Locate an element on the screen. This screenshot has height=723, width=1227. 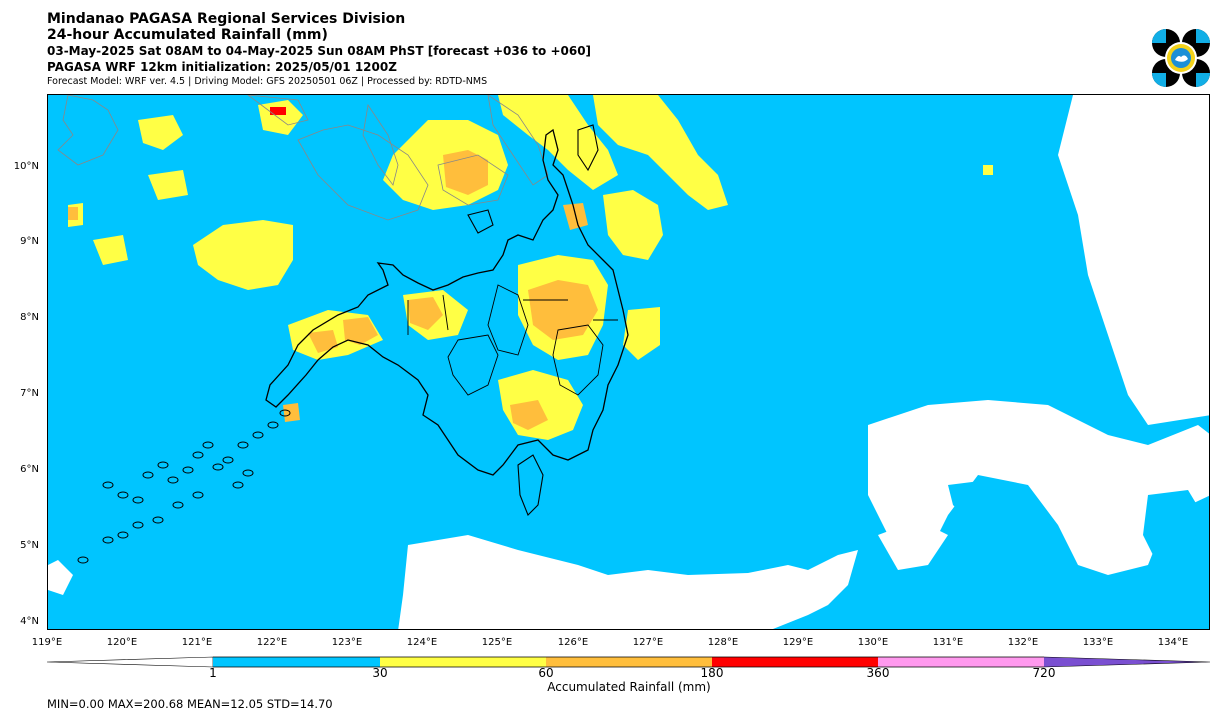
colorbar-tick: 720 is located at coordinates (1044, 673).